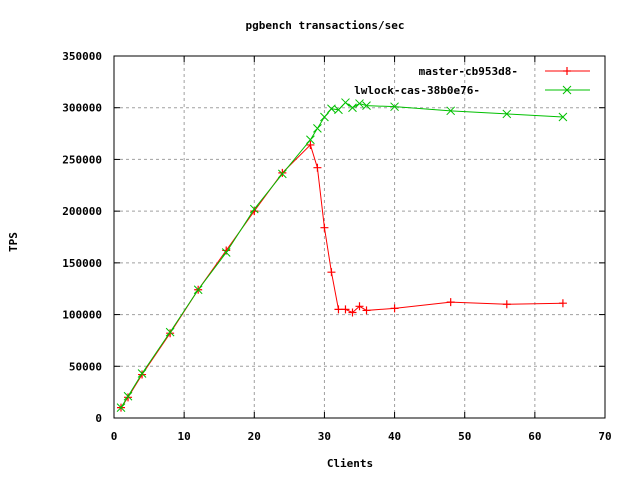 The image size is (640, 480). What do you see at coordinates (324, 436) in the screenshot?
I see `x-tick-label: 30` at bounding box center [324, 436].